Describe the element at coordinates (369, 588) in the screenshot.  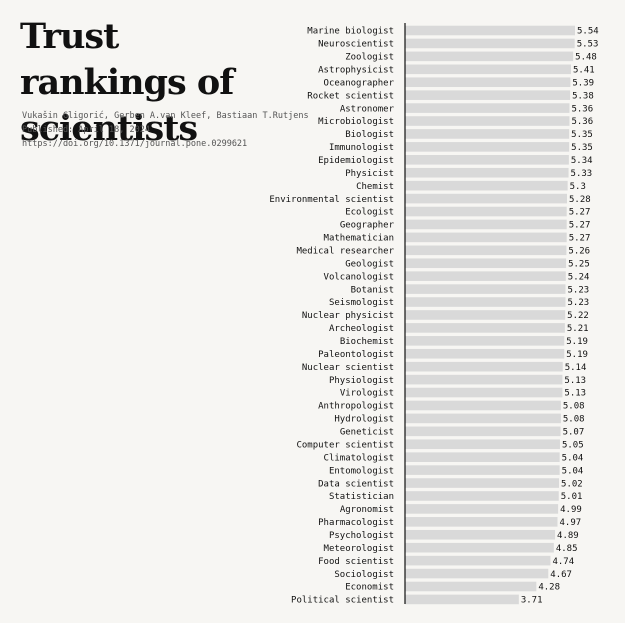
I see `category-label-43: Economist` at that location.